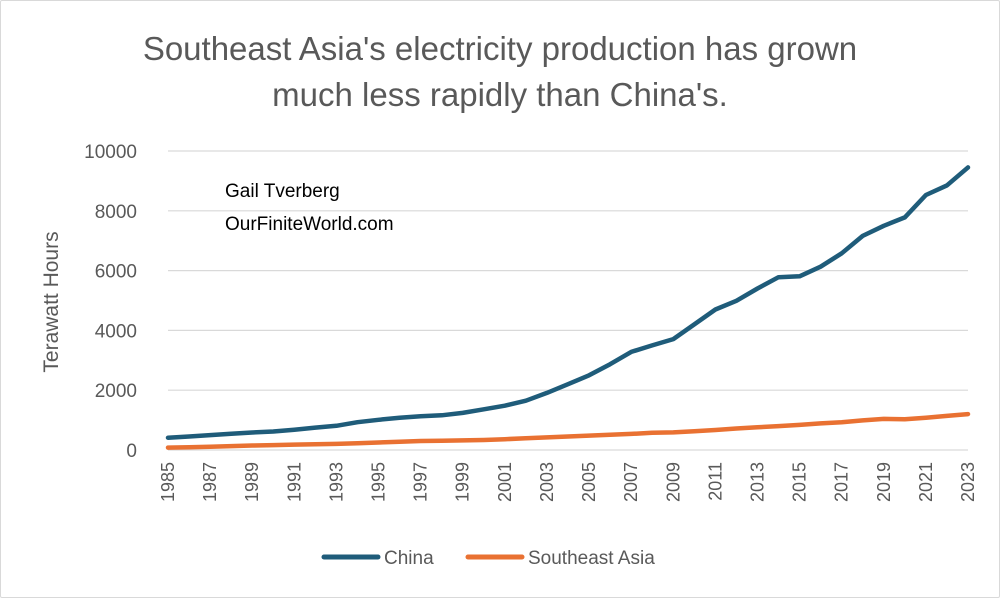  What do you see at coordinates (884, 482) in the screenshot?
I see `x-tick-label: 2019` at bounding box center [884, 482].